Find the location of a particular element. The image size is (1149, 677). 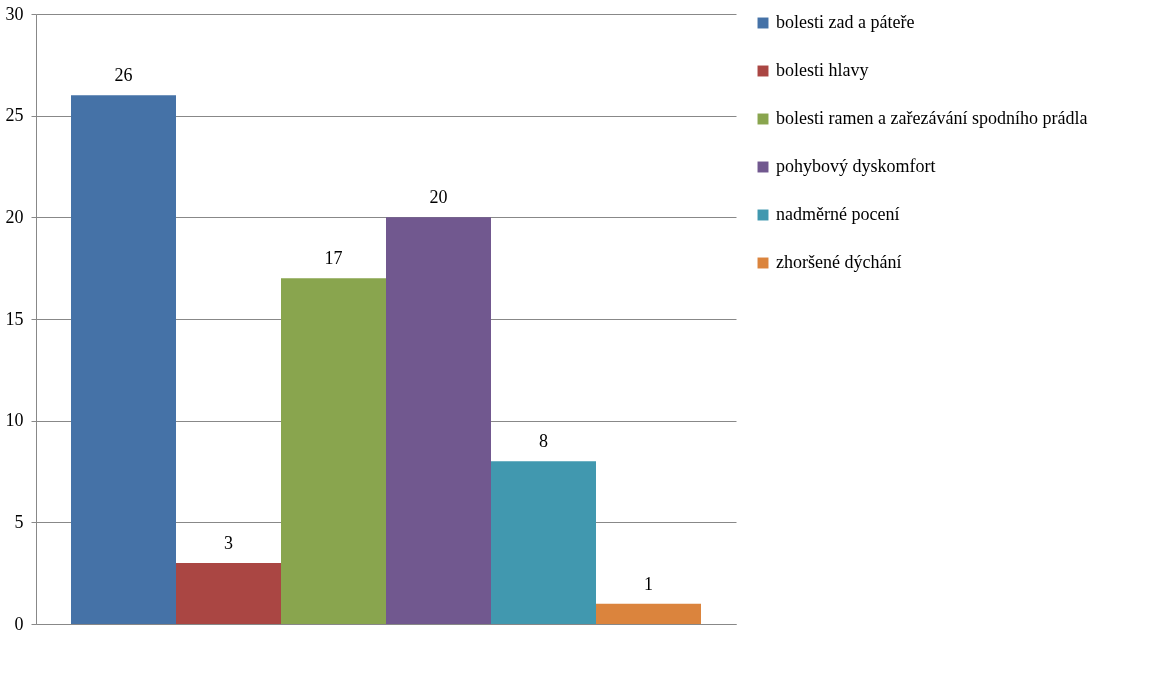

data-label: 8 is located at coordinates (543, 441).